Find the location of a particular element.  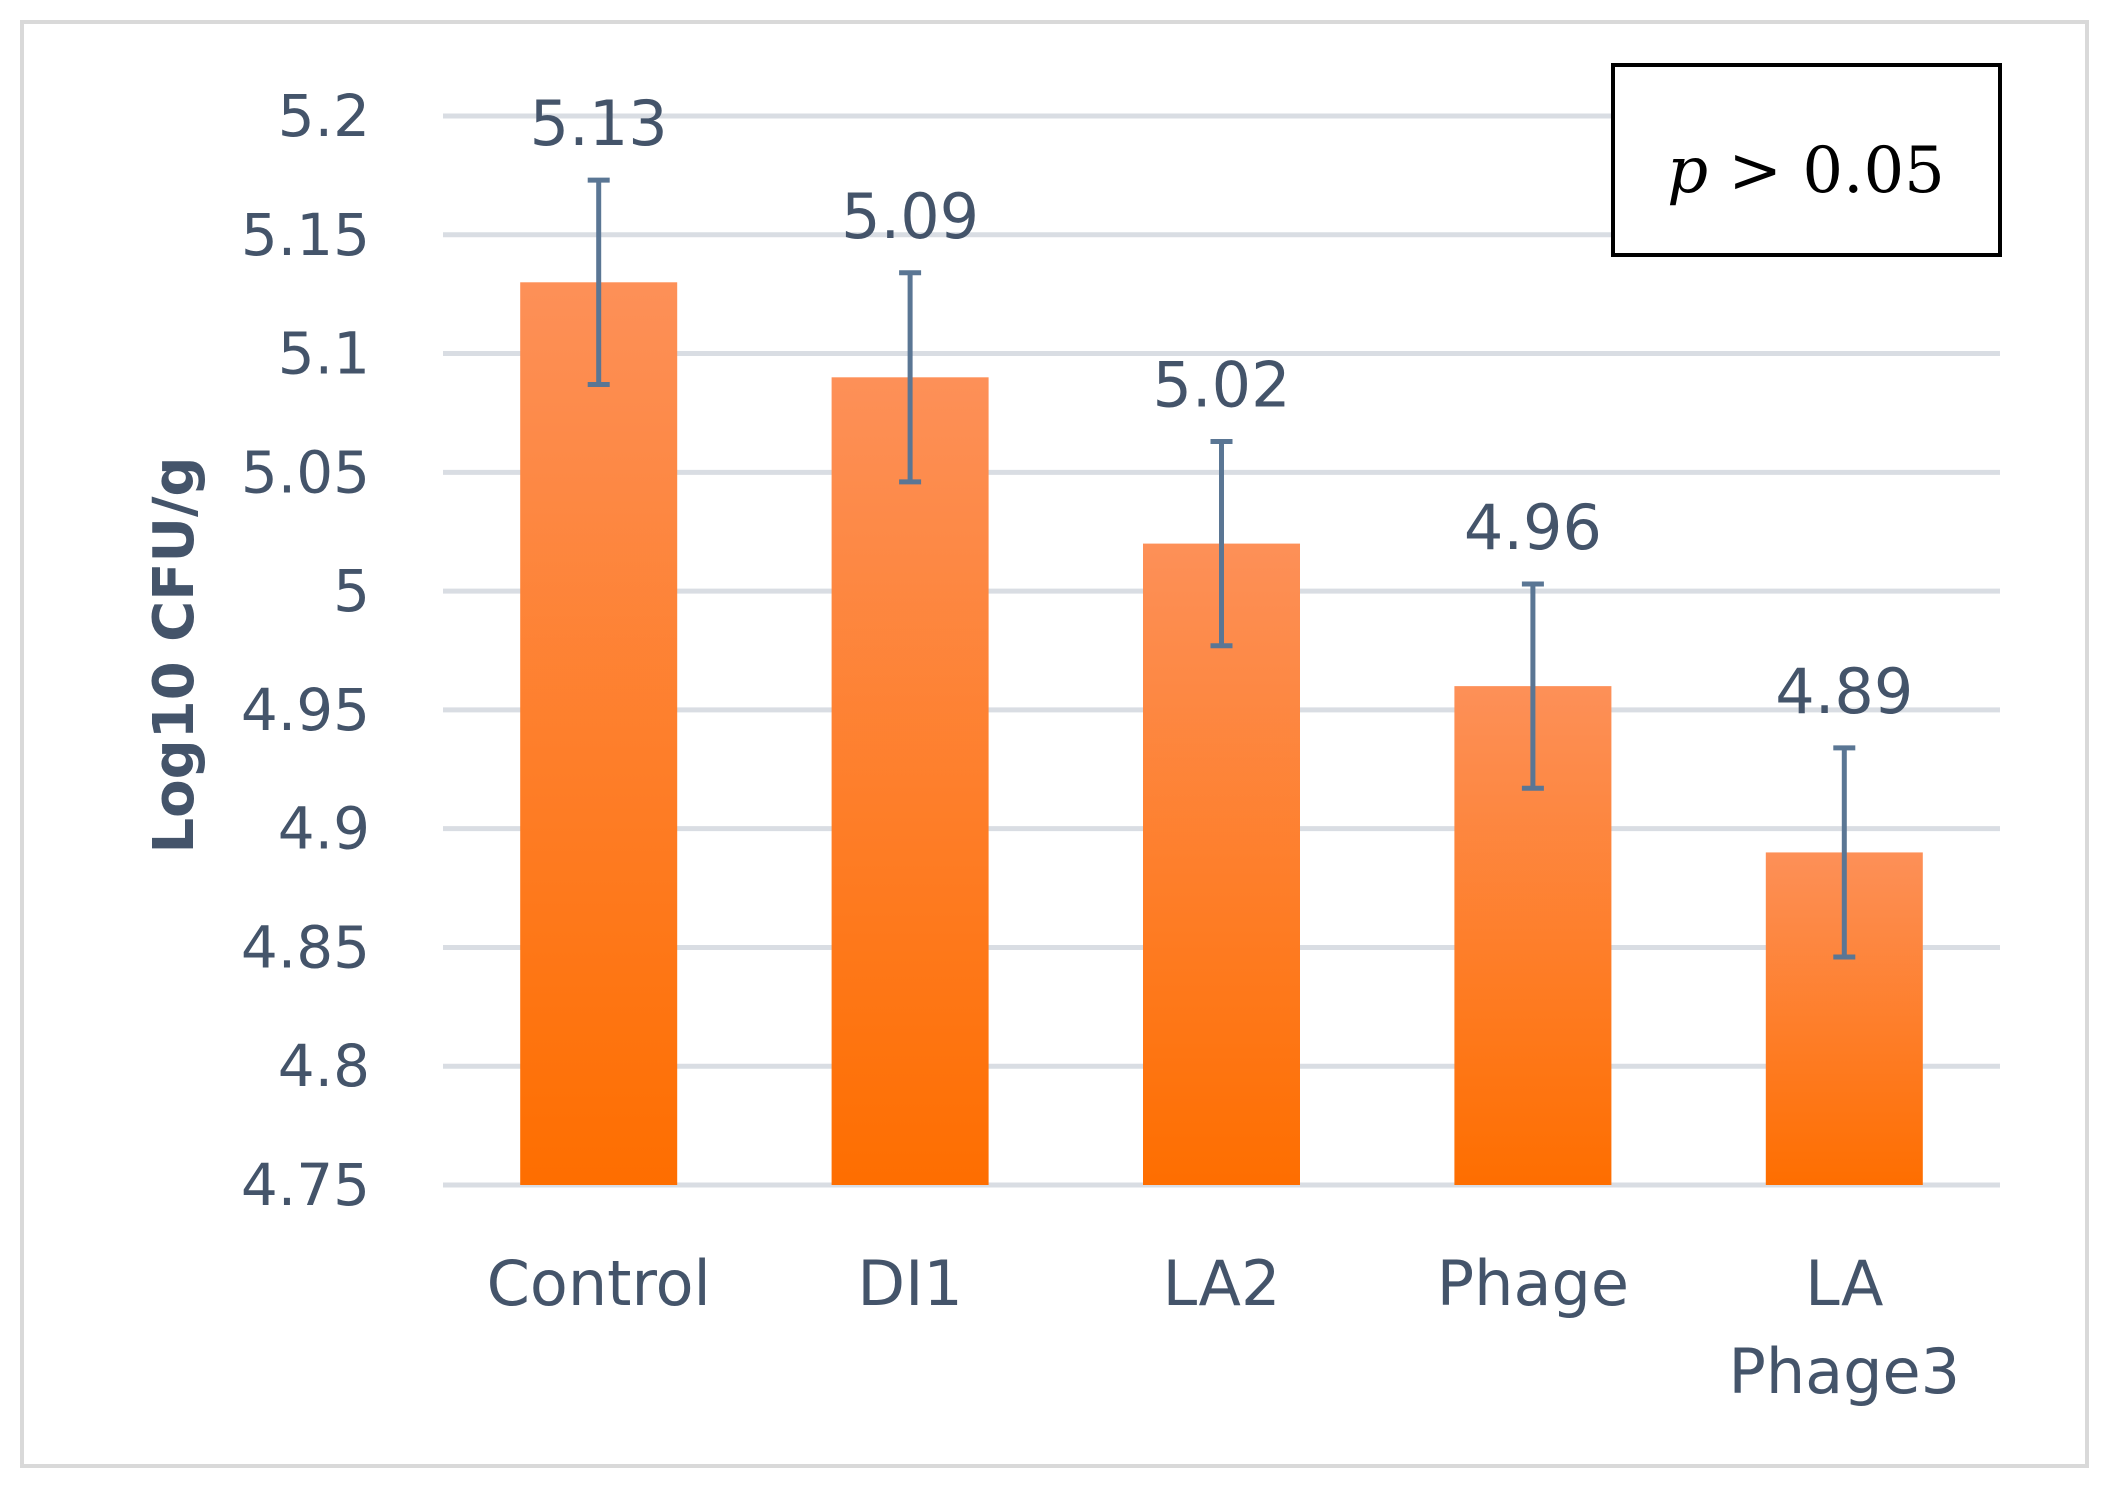

y-tick-label: 4.85 is located at coordinates (305, 947).